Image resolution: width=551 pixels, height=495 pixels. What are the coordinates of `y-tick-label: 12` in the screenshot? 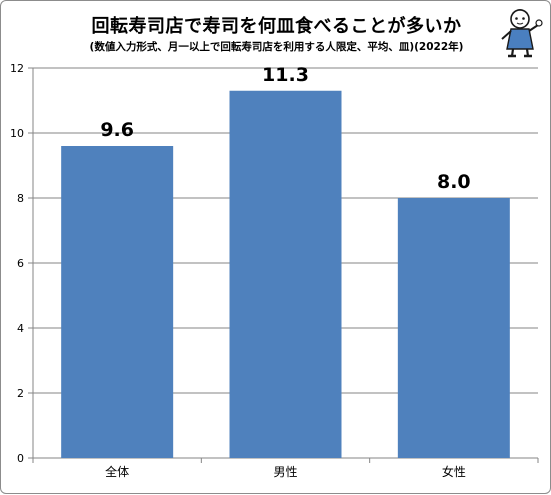 It's located at (17, 68).